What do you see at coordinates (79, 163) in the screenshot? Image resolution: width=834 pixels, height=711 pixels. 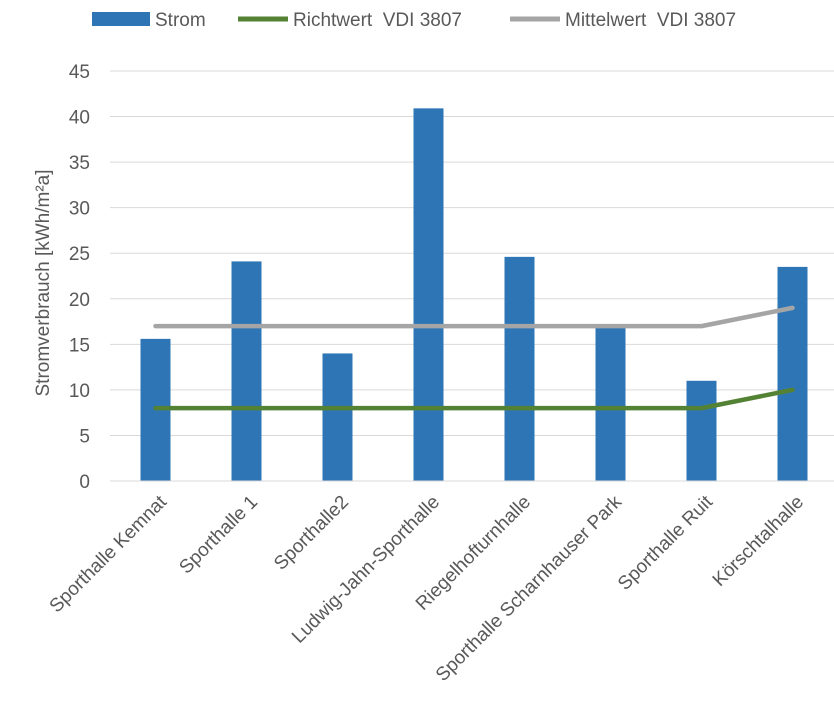 I see `y-tick-label: 35` at bounding box center [79, 163].